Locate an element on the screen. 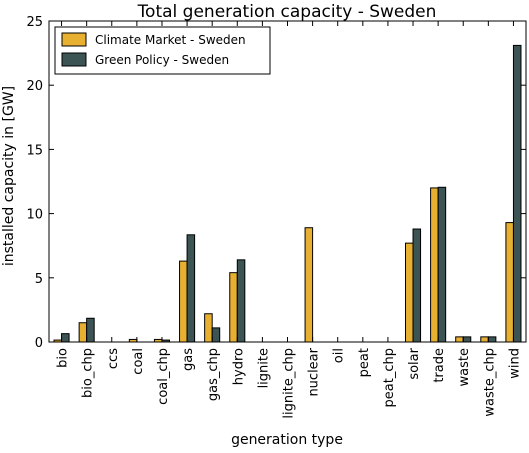 Image resolution: width=529 pixels, height=453 pixels. x-tick-label-coal_chp: coal_chp is located at coordinates (163, 376).